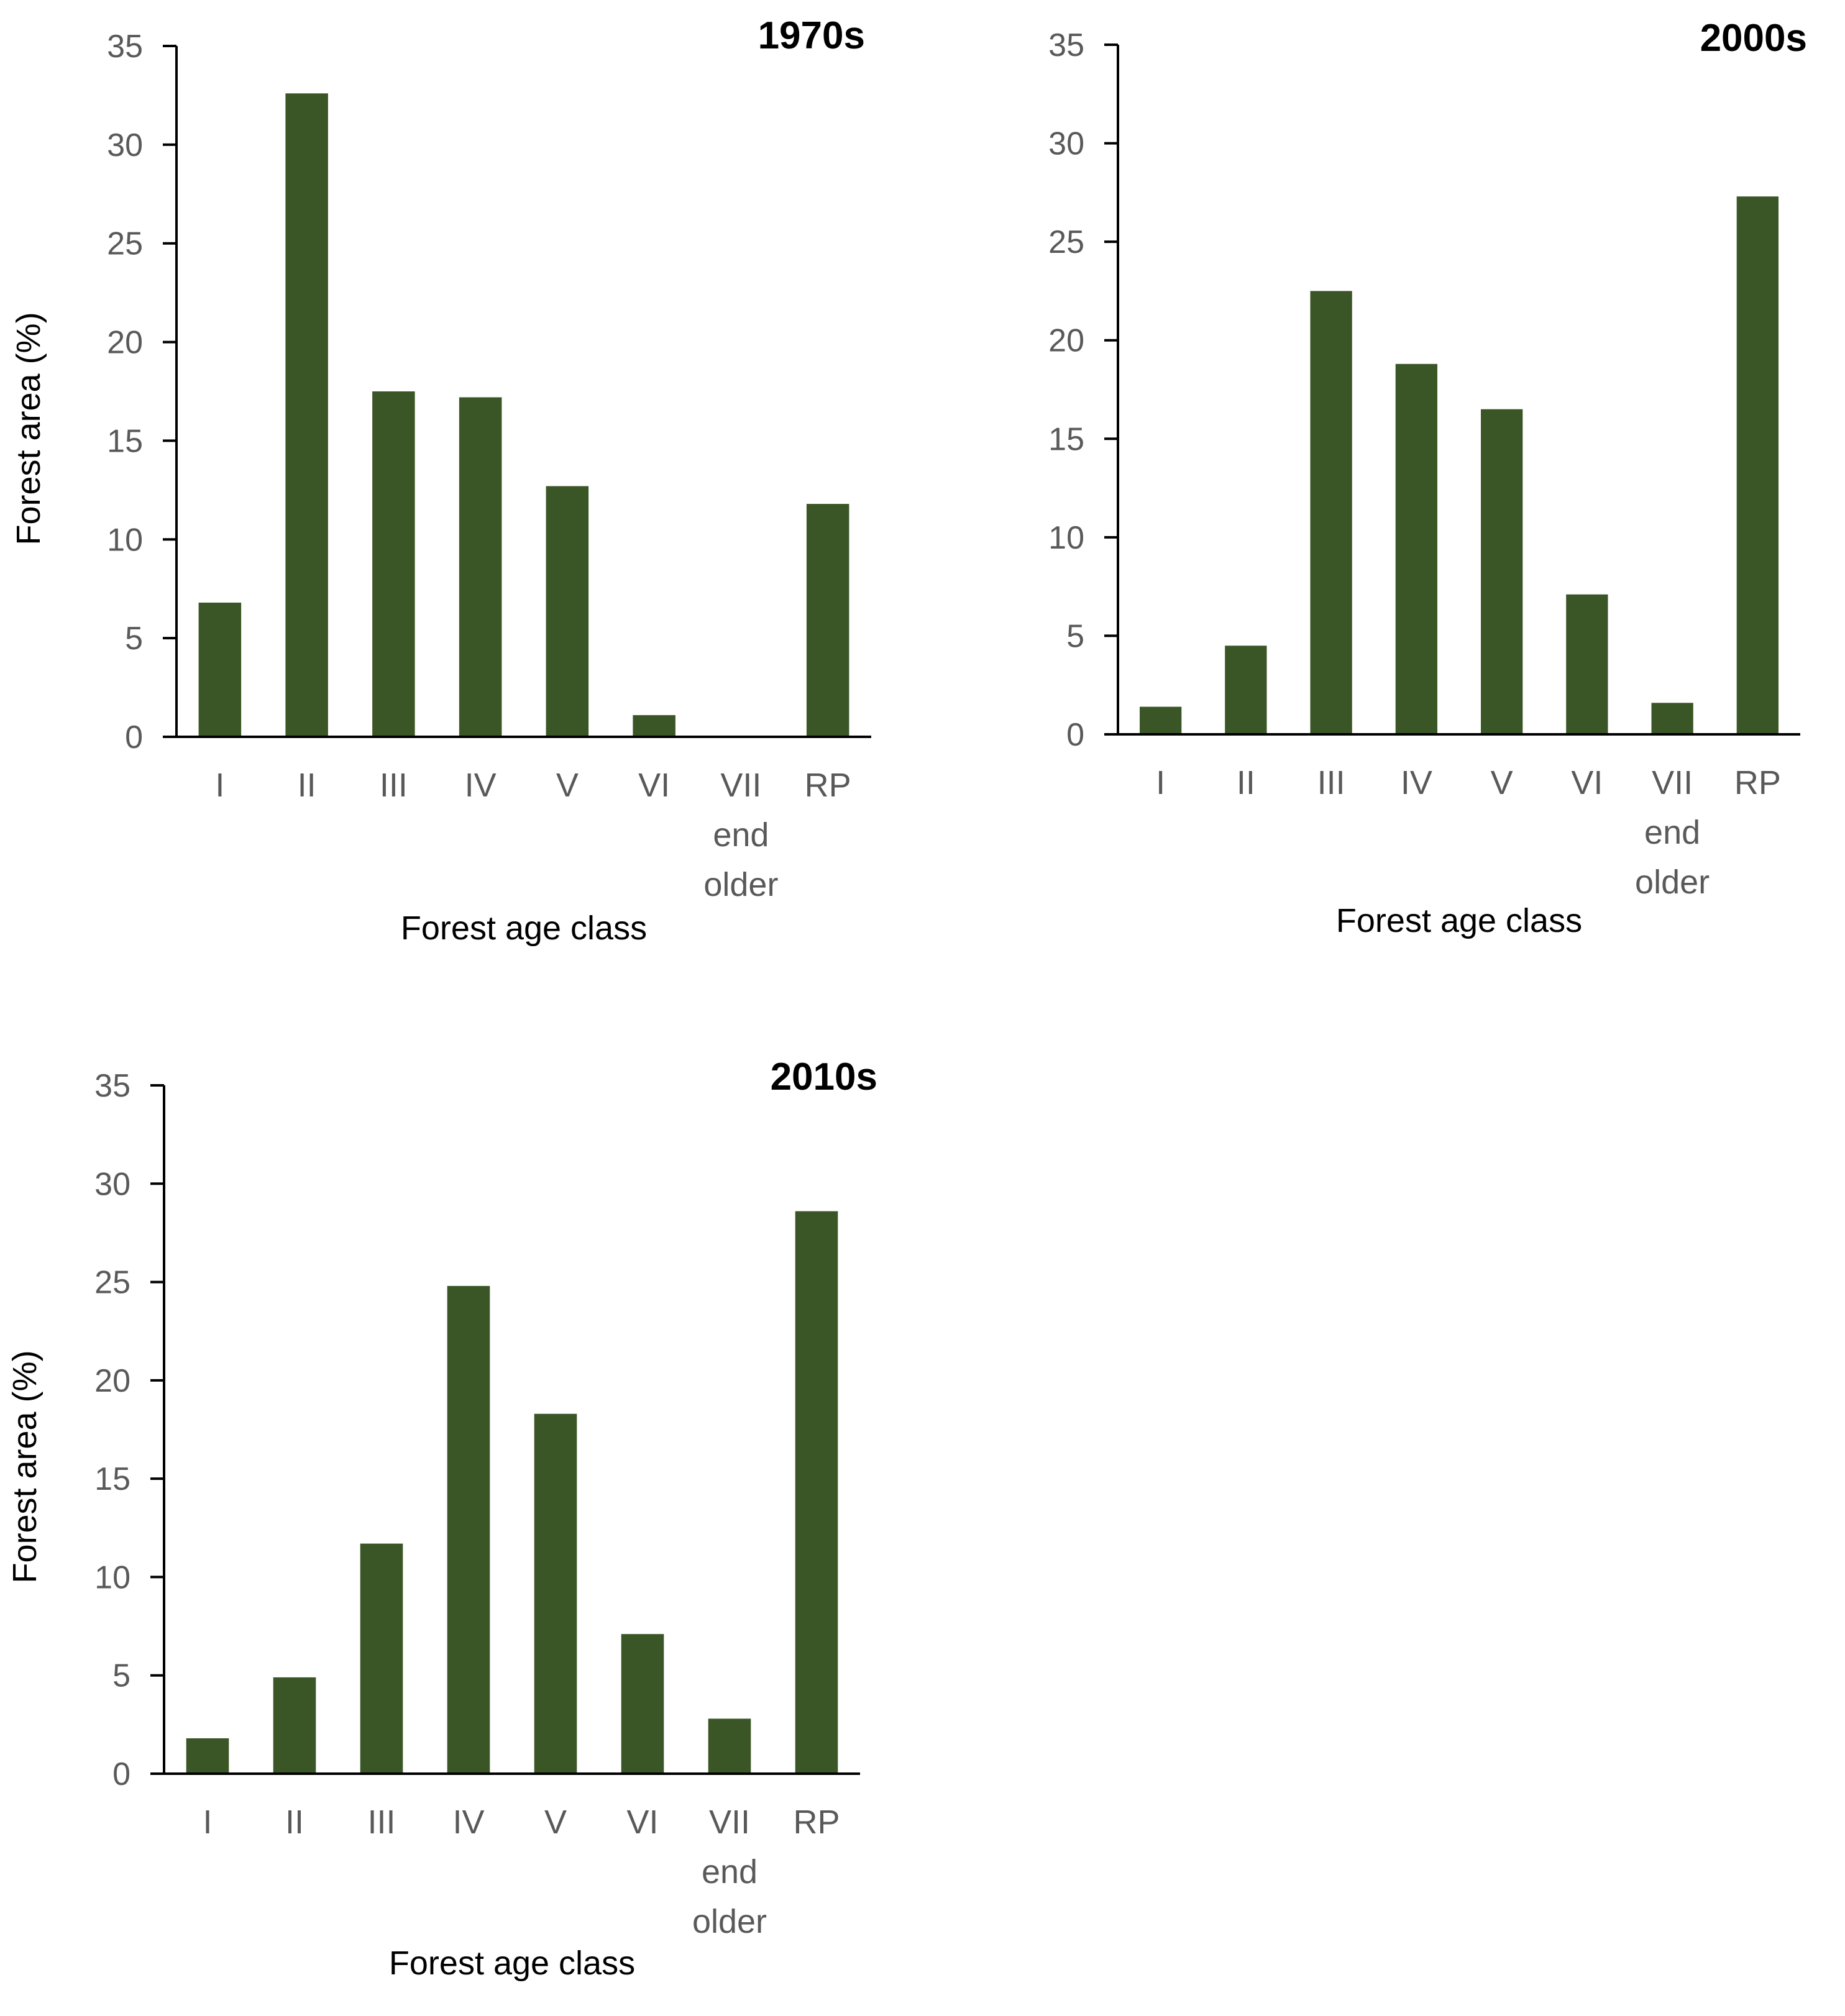  I want to click on chart-title: 2000s, so click(1754, 38).